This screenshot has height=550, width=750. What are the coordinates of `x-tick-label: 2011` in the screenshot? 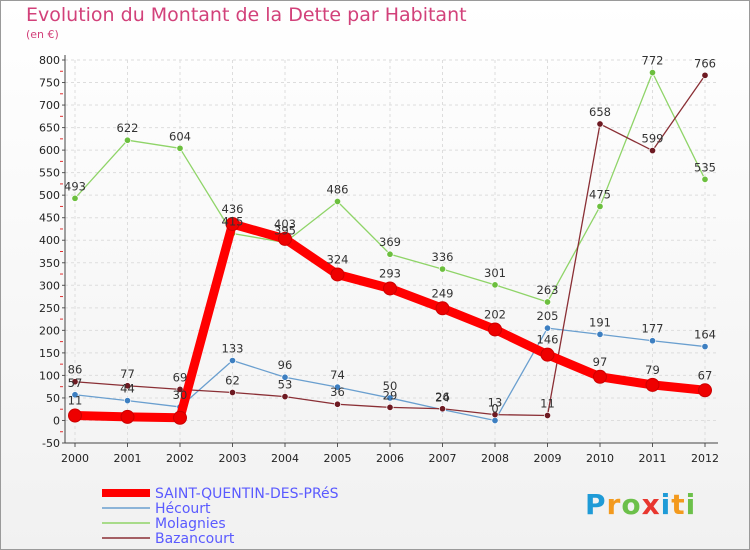 It's located at (653, 458).